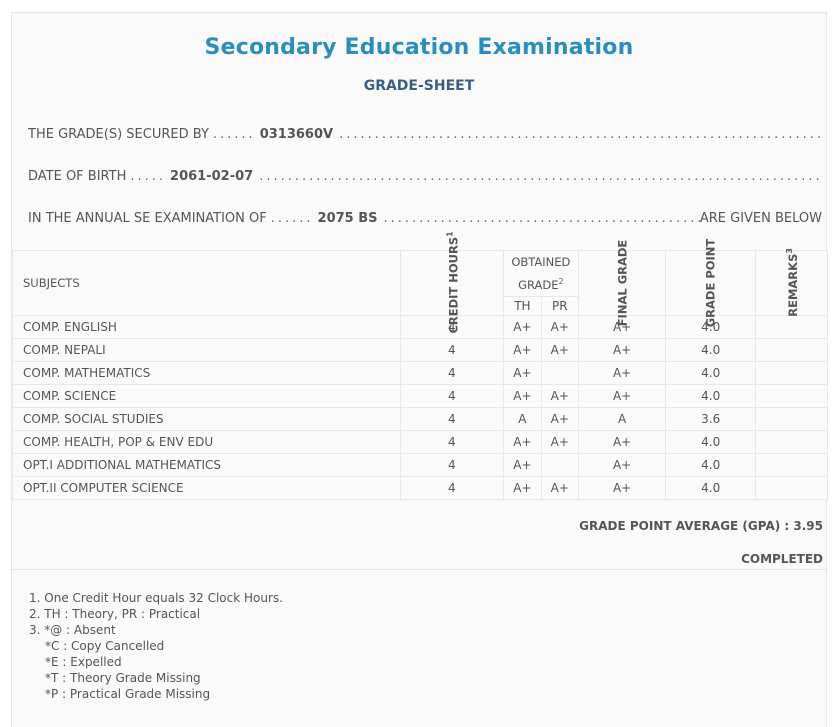 This screenshot has width=840, height=727. Describe the element at coordinates (419, 569) in the screenshot. I see `divider` at that location.